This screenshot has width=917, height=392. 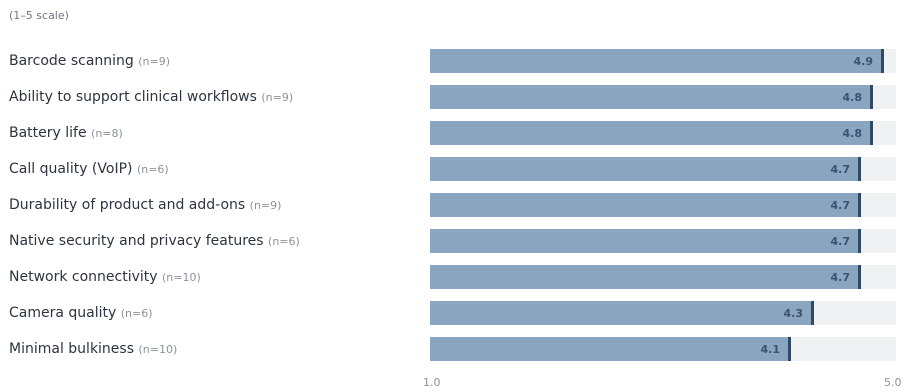 What do you see at coordinates (432, 382) in the screenshot?
I see `axis-tick-min: 1.0` at bounding box center [432, 382].